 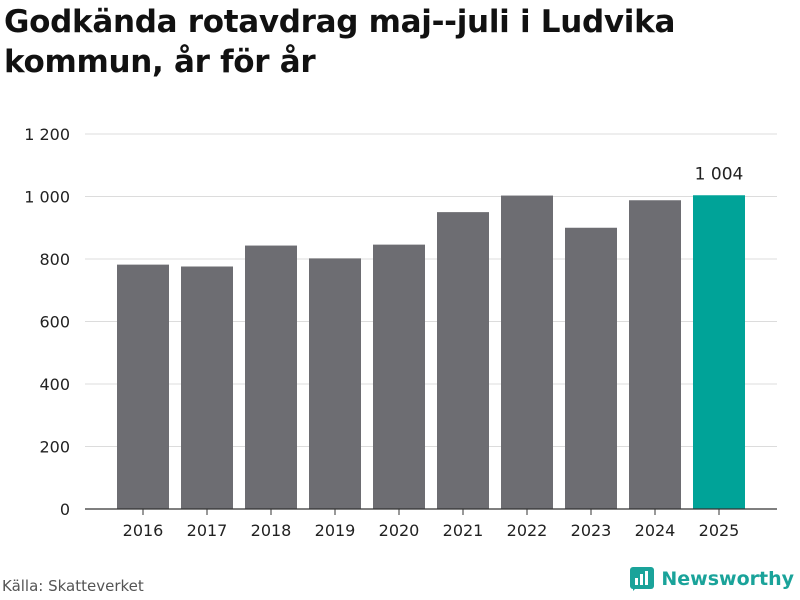 I want to click on y-axis-ticks: 0 200 400 600 800 1 000 1 200, so click(x=47, y=322).